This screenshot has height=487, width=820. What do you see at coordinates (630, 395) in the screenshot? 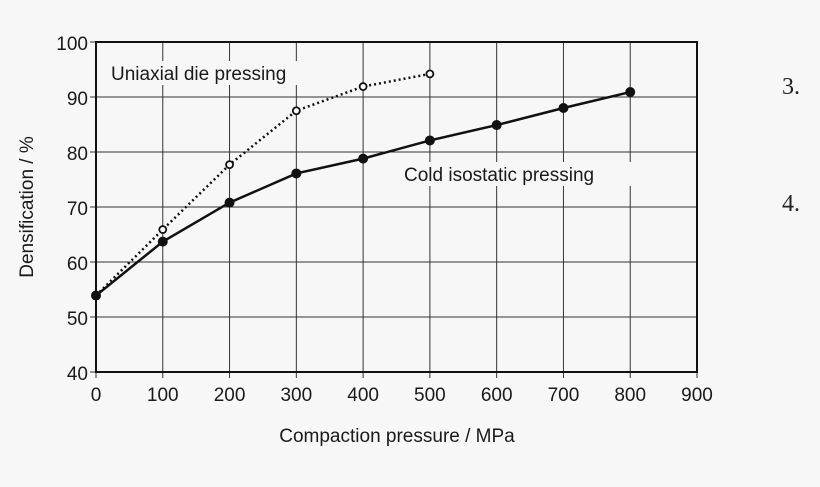
I see `x-tick-label: 800` at bounding box center [630, 395].